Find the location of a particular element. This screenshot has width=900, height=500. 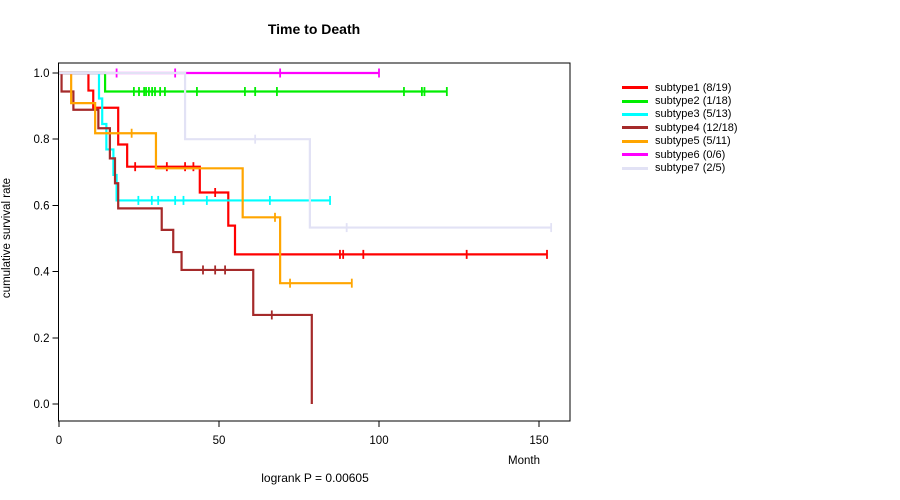

legend-swatch-subtype5 is located at coordinates (635, 141).